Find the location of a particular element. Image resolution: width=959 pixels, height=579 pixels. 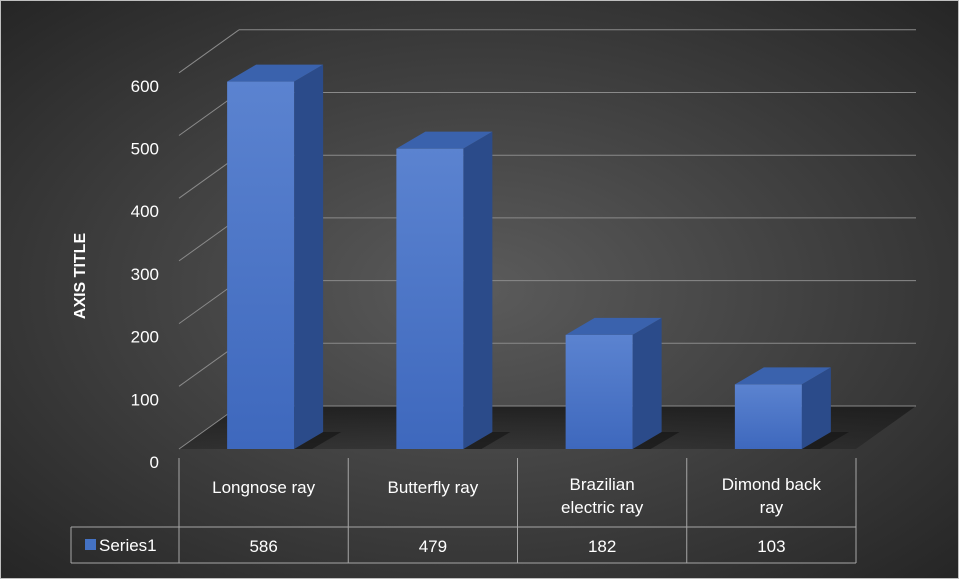

y-tick-label: 500 is located at coordinates (145, 149).